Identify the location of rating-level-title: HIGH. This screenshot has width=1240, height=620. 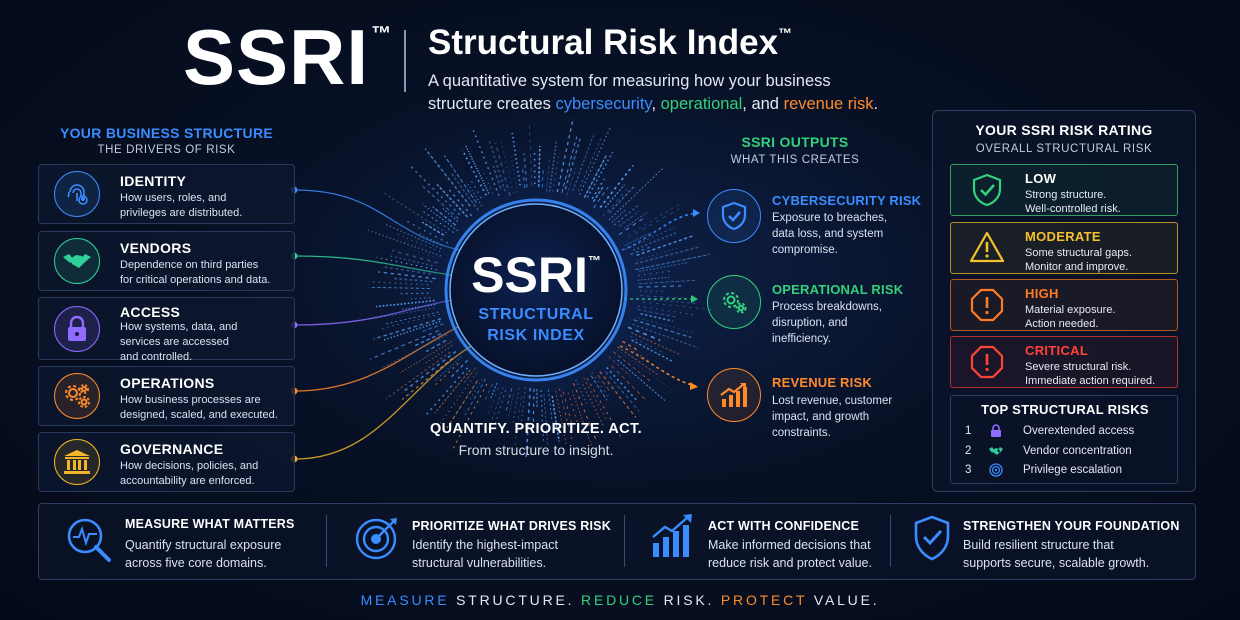
(1042, 293).